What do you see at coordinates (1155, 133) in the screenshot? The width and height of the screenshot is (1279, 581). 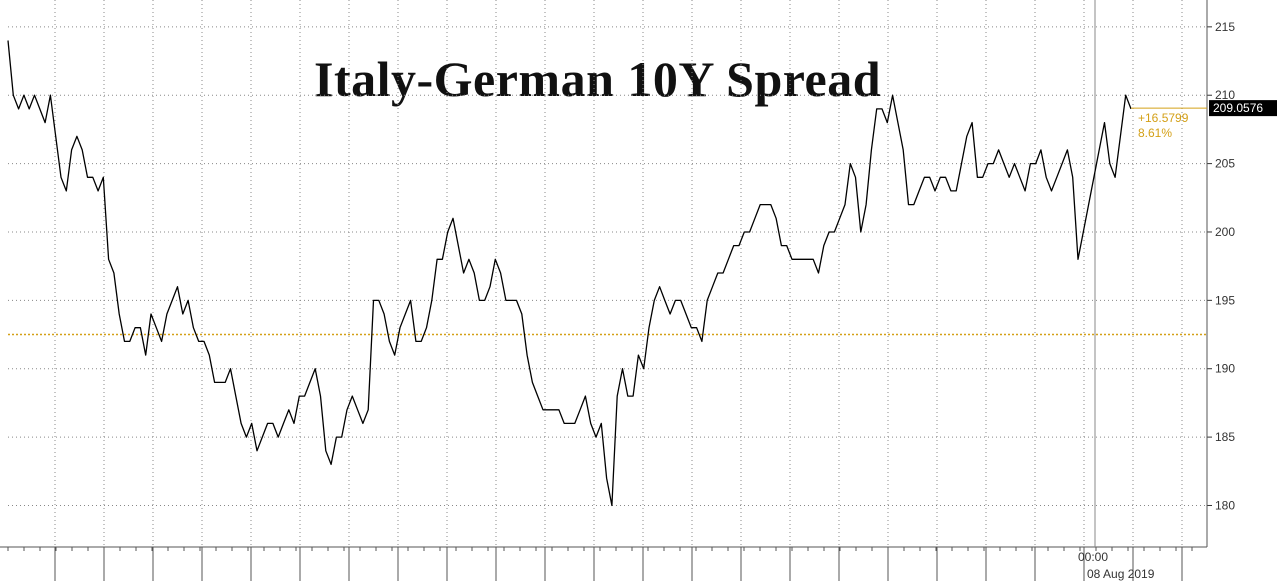 I see `change-pct-label: 8.61%` at bounding box center [1155, 133].